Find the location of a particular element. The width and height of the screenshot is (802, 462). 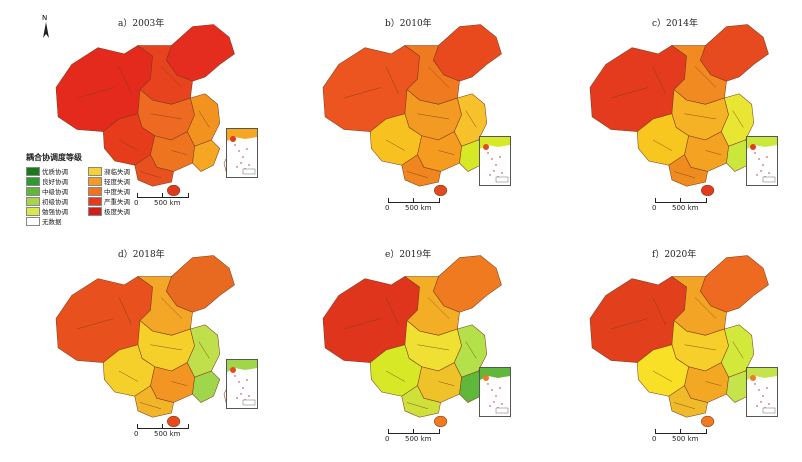

legend-item: 中级协调 is located at coordinates (58, 191).